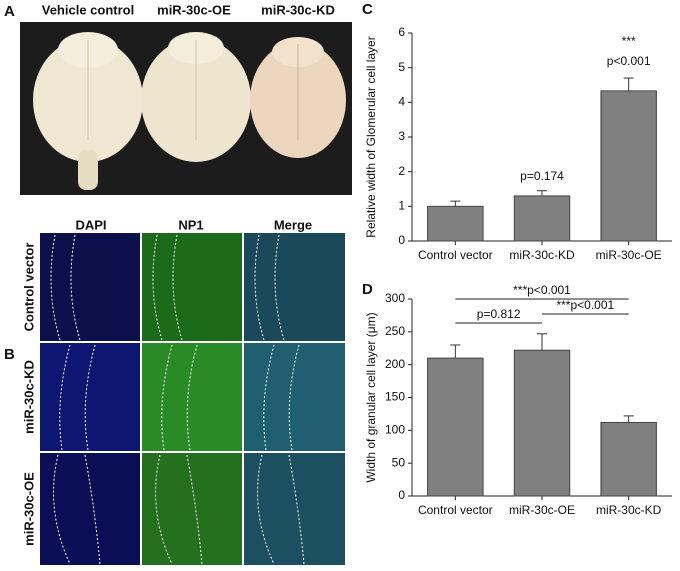 This screenshot has width=680, height=571. What do you see at coordinates (542, 176) in the screenshot?
I see `annotation: p=0.174` at bounding box center [542, 176].